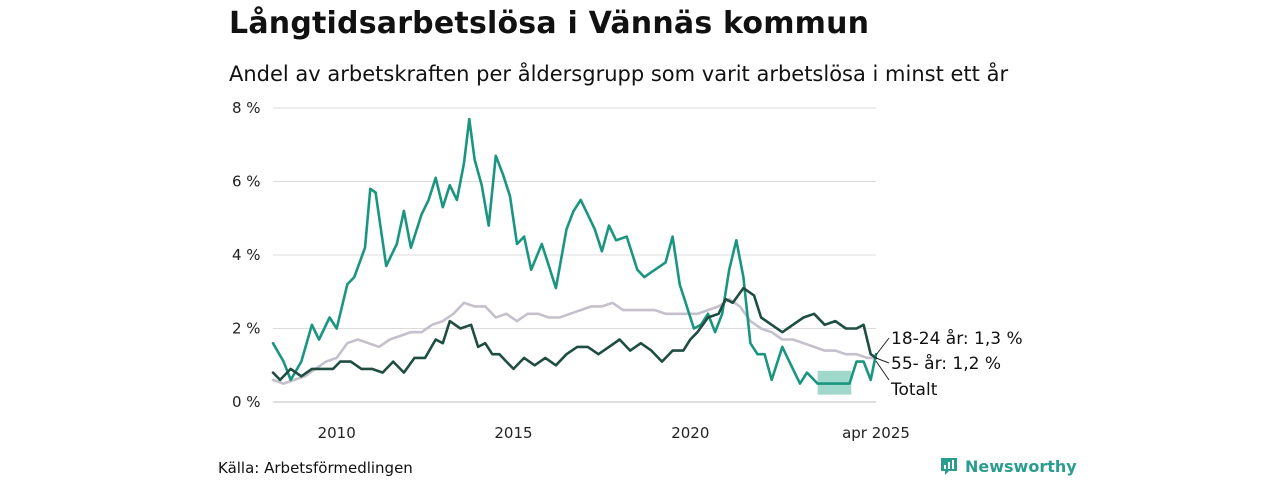  I want to click on y-tick-label: 4 %, so click(246, 255).